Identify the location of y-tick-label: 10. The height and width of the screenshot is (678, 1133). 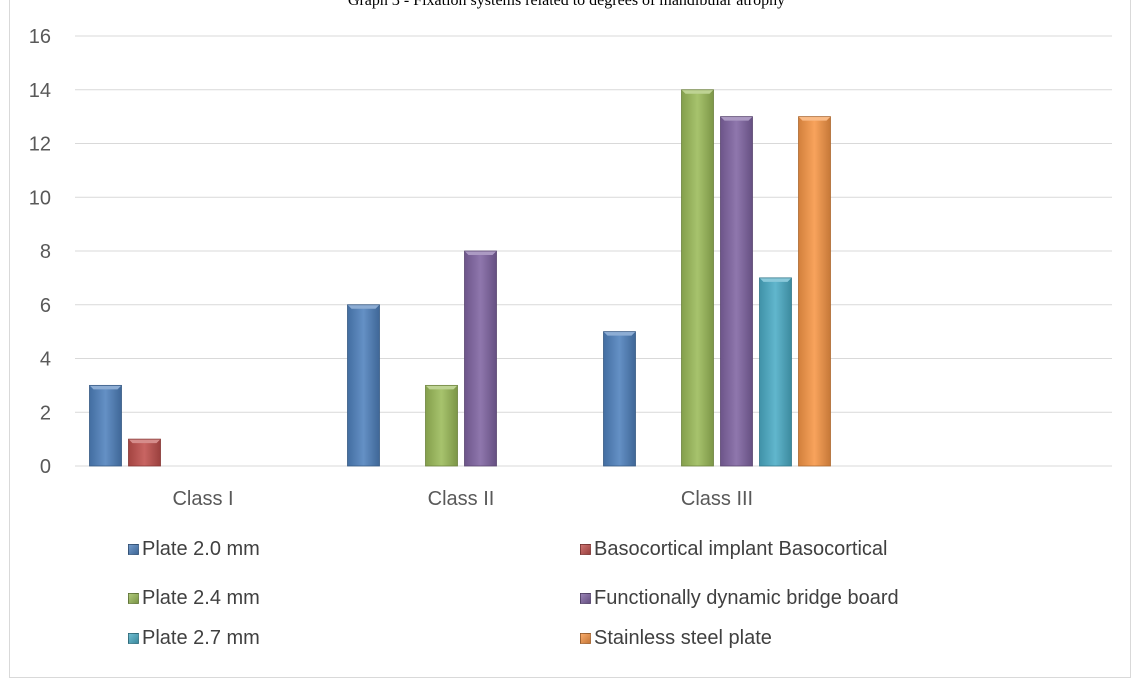
(40, 198).